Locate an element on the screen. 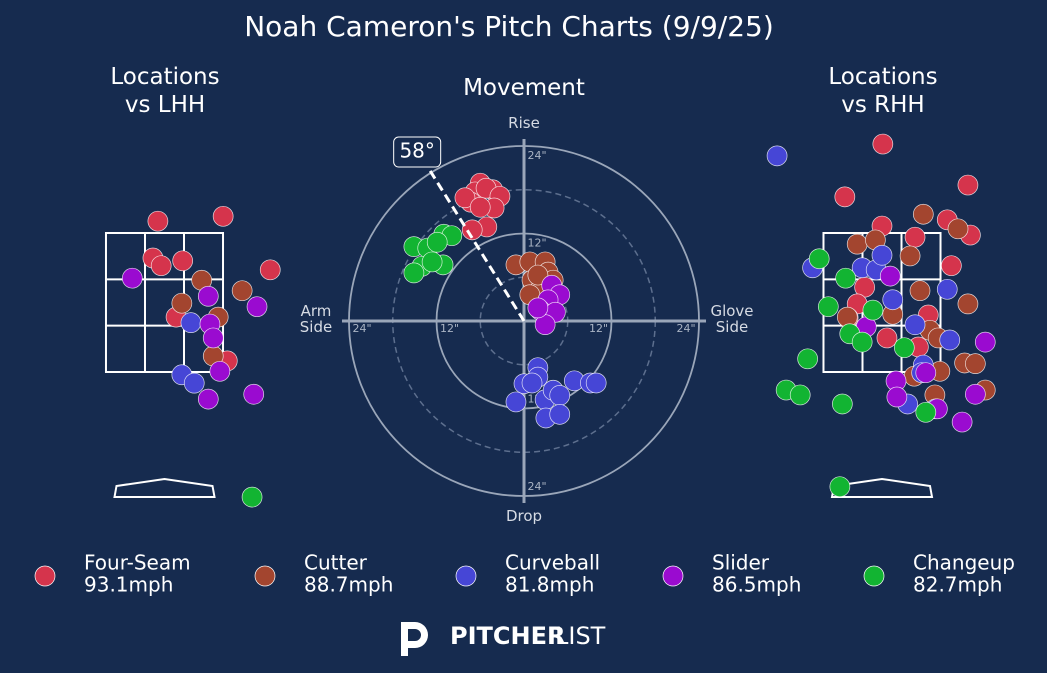  legend-velocity: 88.7mph is located at coordinates (348, 585).